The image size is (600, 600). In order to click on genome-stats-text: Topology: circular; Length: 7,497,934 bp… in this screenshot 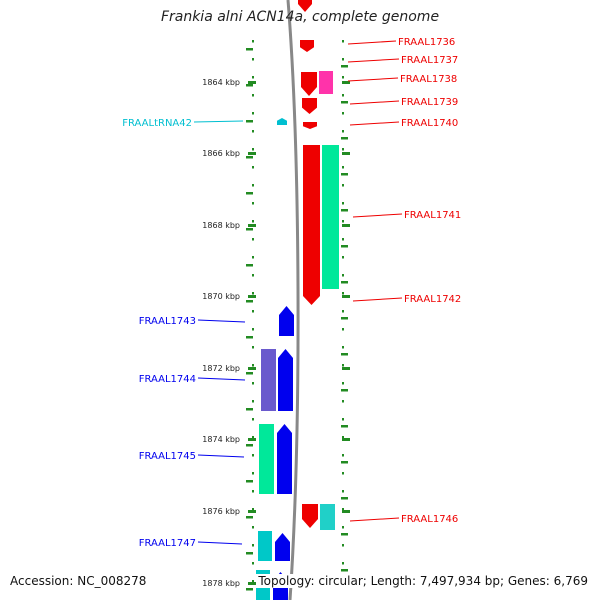, I will do `click(423, 581)`.